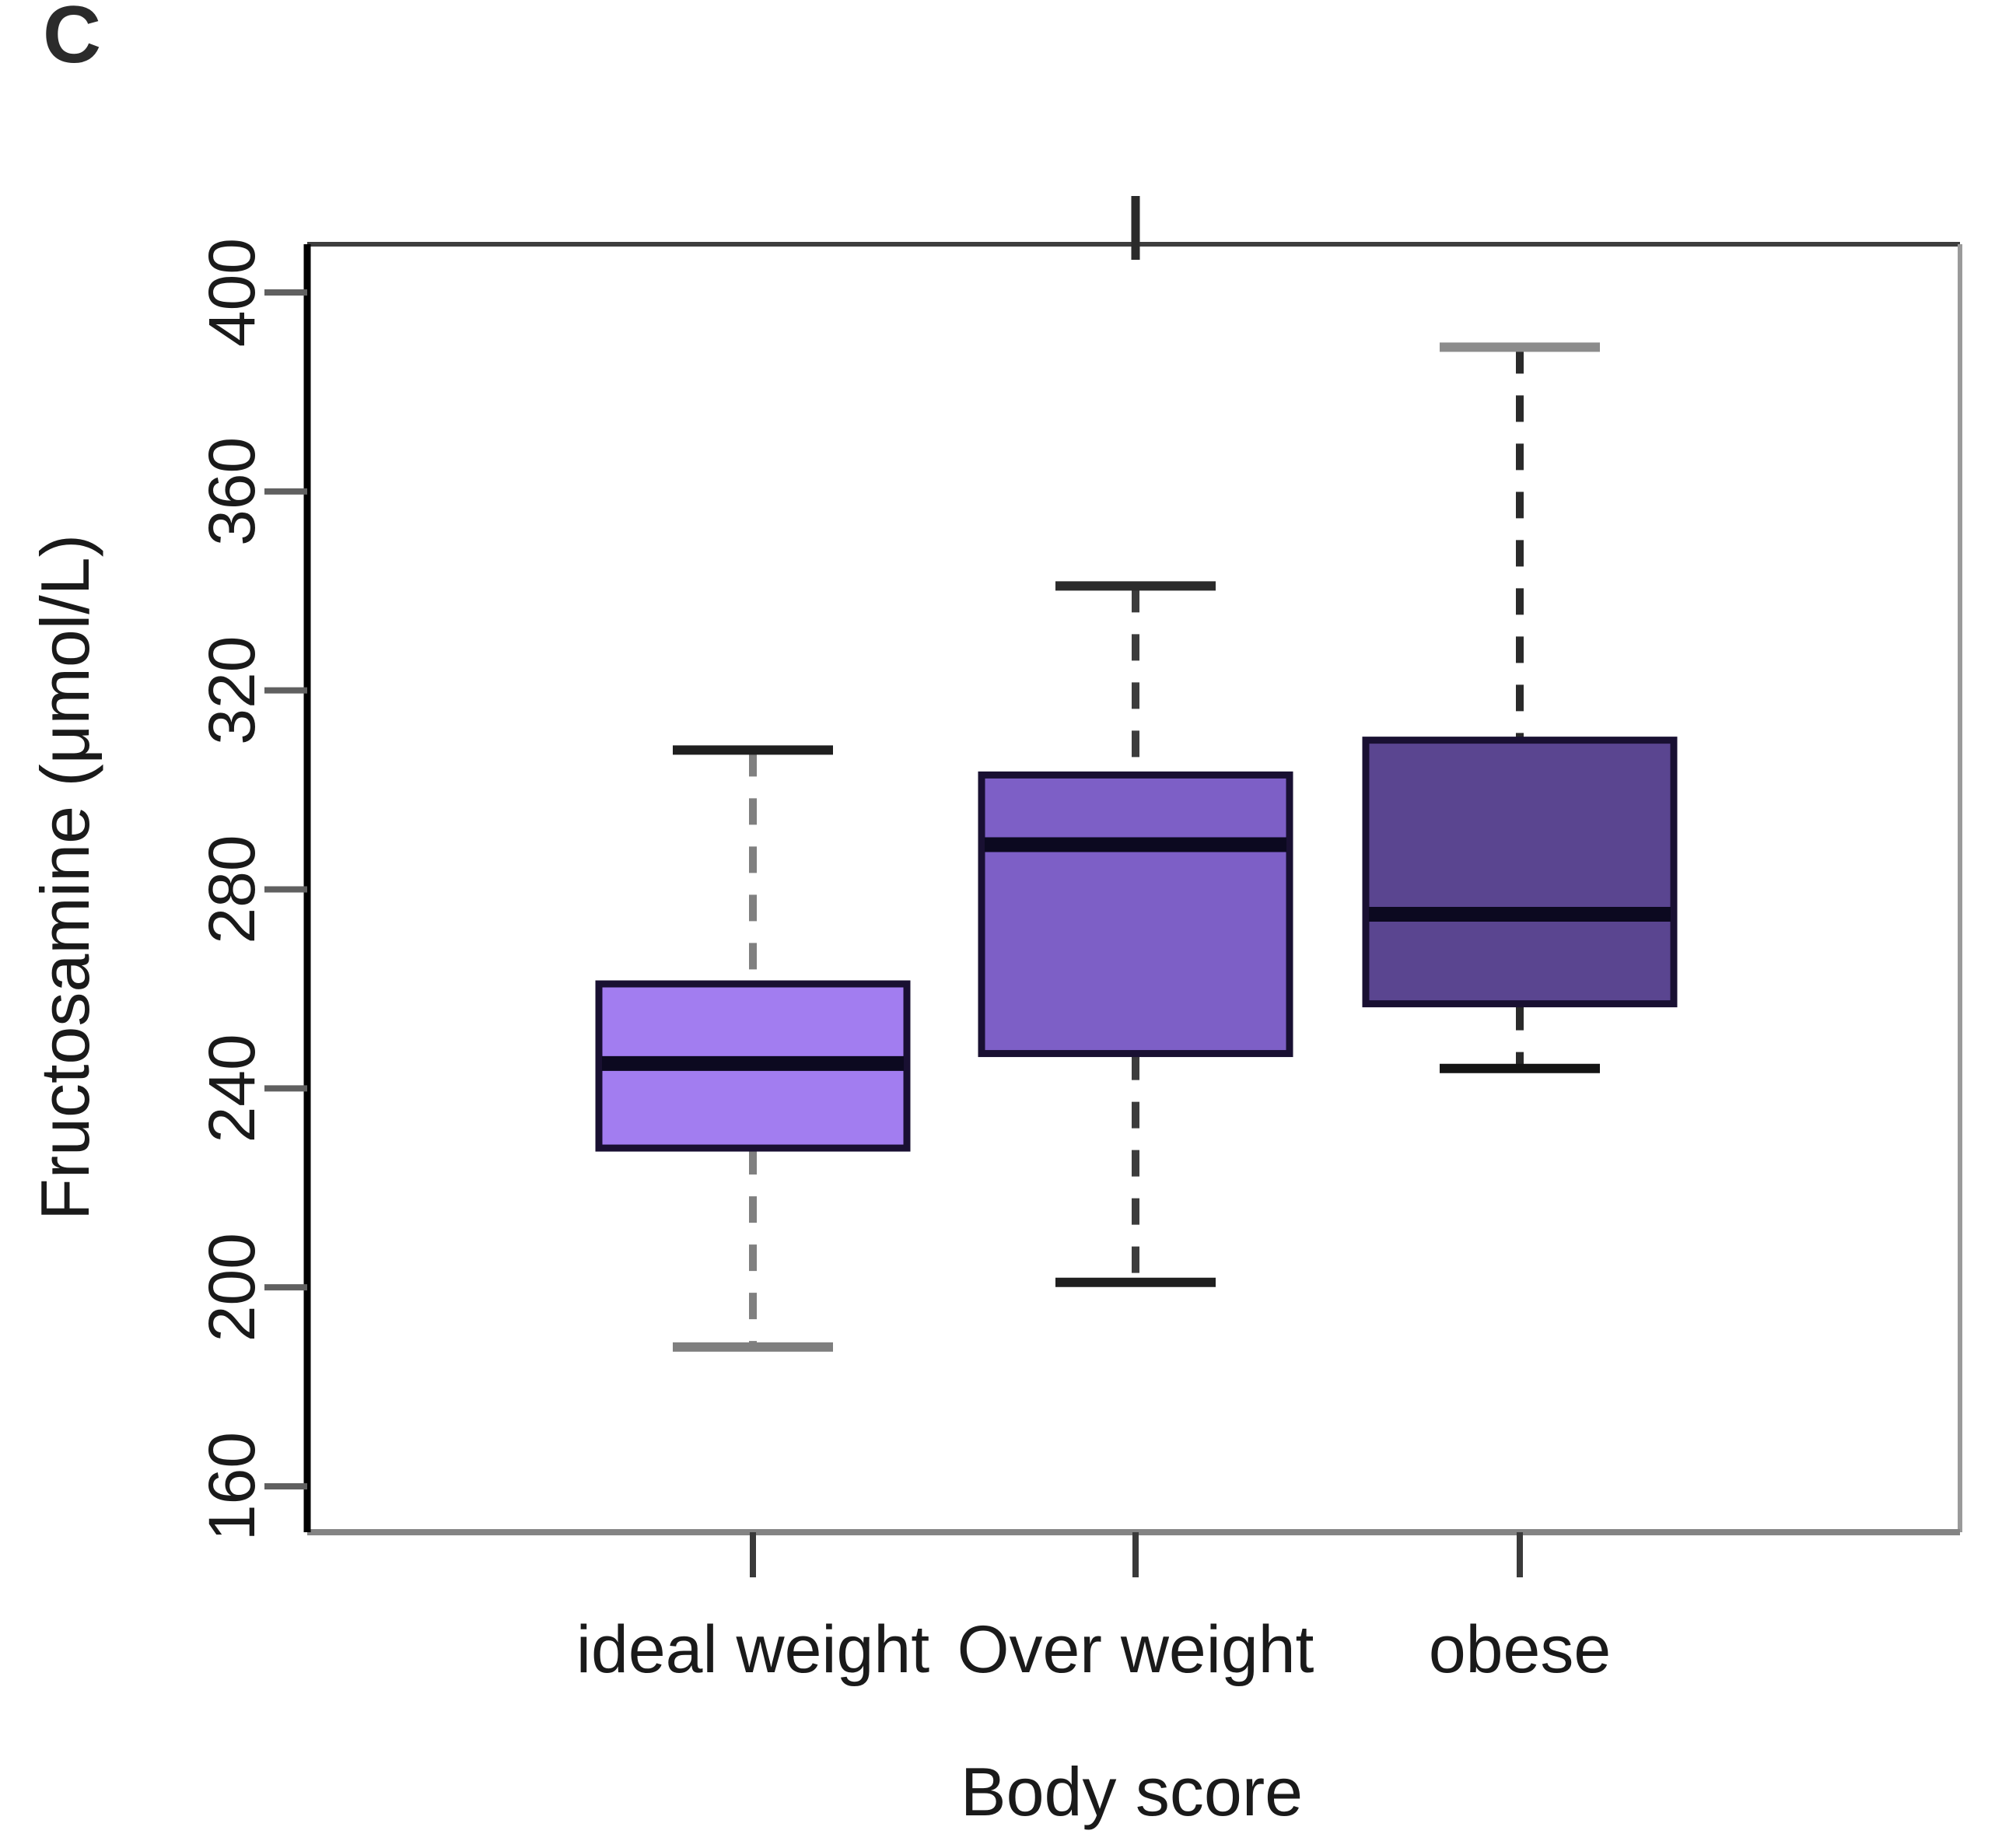  I want to click on x-axis-title: Body score, so click(1132, 1792).